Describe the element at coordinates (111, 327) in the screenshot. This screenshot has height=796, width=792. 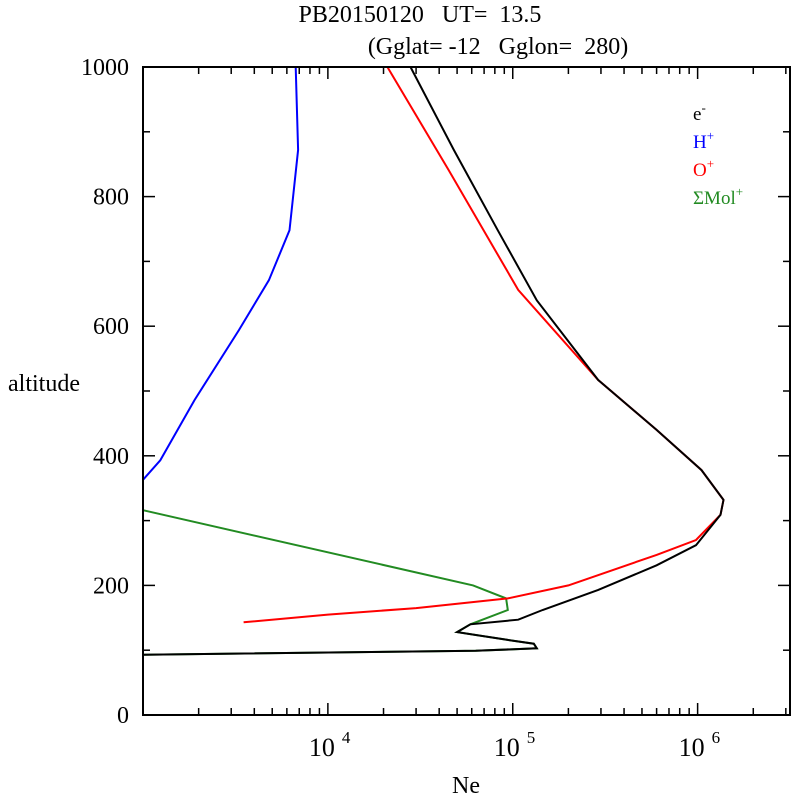
I see `y-tick-label: 600` at that location.